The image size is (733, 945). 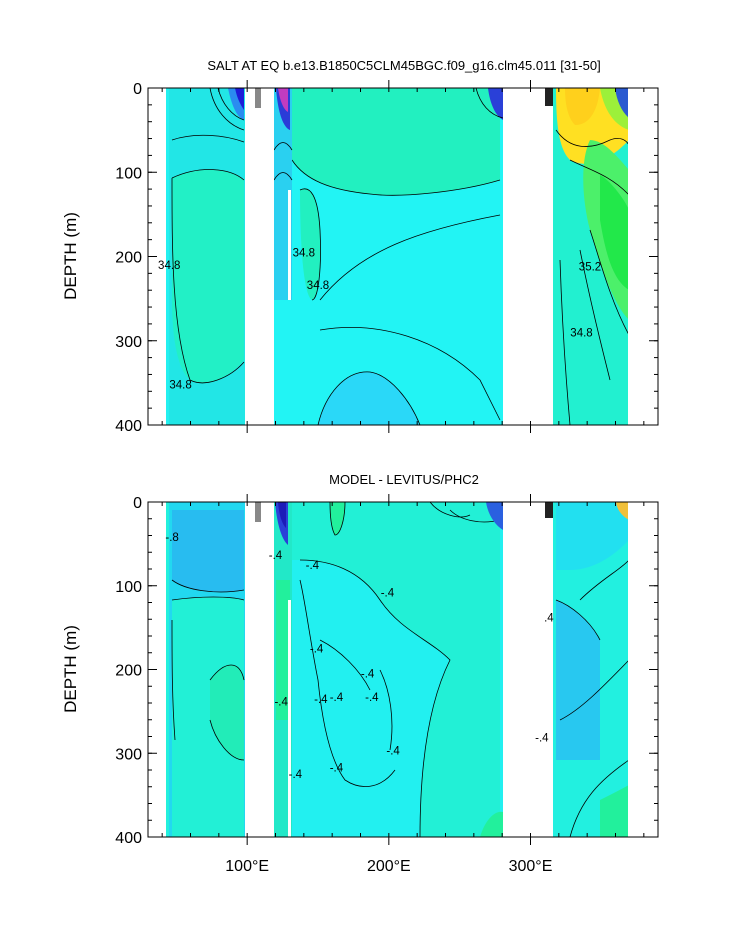 What do you see at coordinates (379, 319) in the screenshot?
I see `top-contour-labels: 34.8 34.8 34.8 34.8 35.2 34.8` at bounding box center [379, 319].